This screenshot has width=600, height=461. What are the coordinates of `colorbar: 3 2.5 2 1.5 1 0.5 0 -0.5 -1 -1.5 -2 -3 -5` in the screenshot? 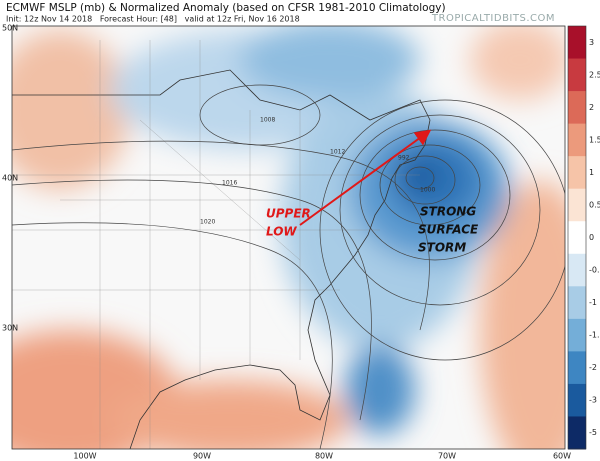 It's located at (583, 237).